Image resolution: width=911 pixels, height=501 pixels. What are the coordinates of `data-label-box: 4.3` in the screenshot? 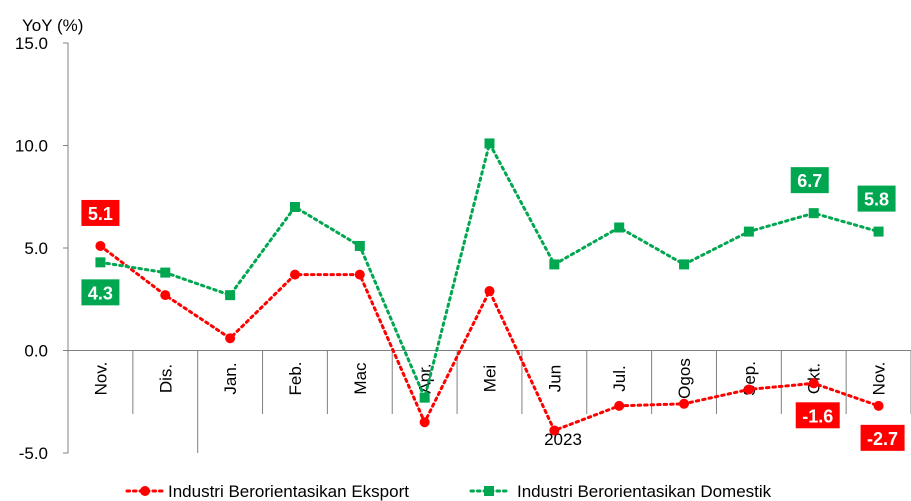 It's located at (100, 292).